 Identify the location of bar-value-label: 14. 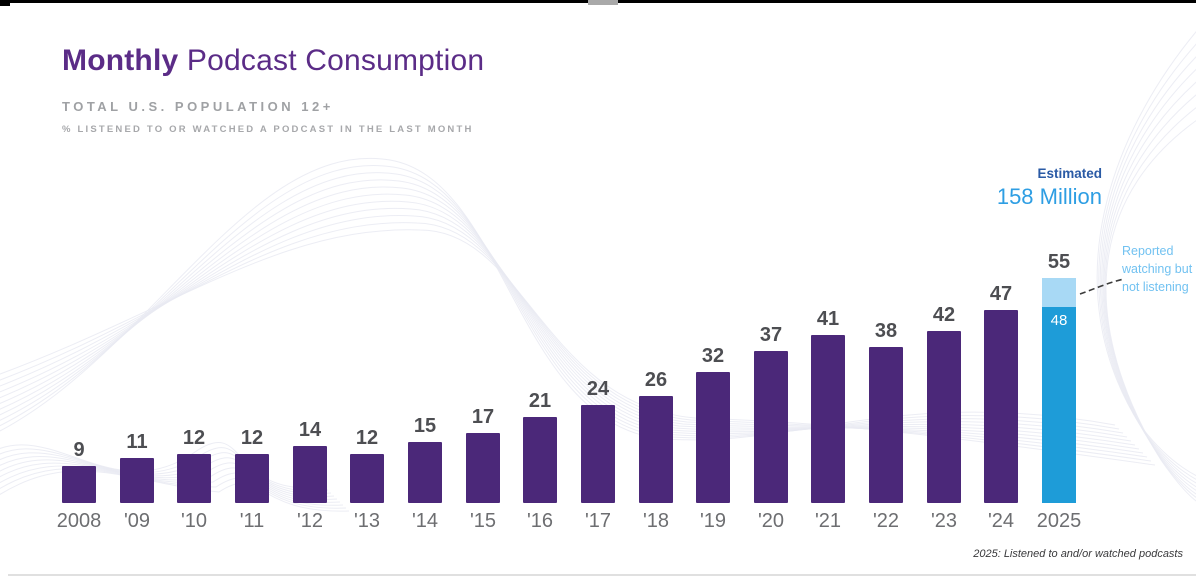
(310, 430).